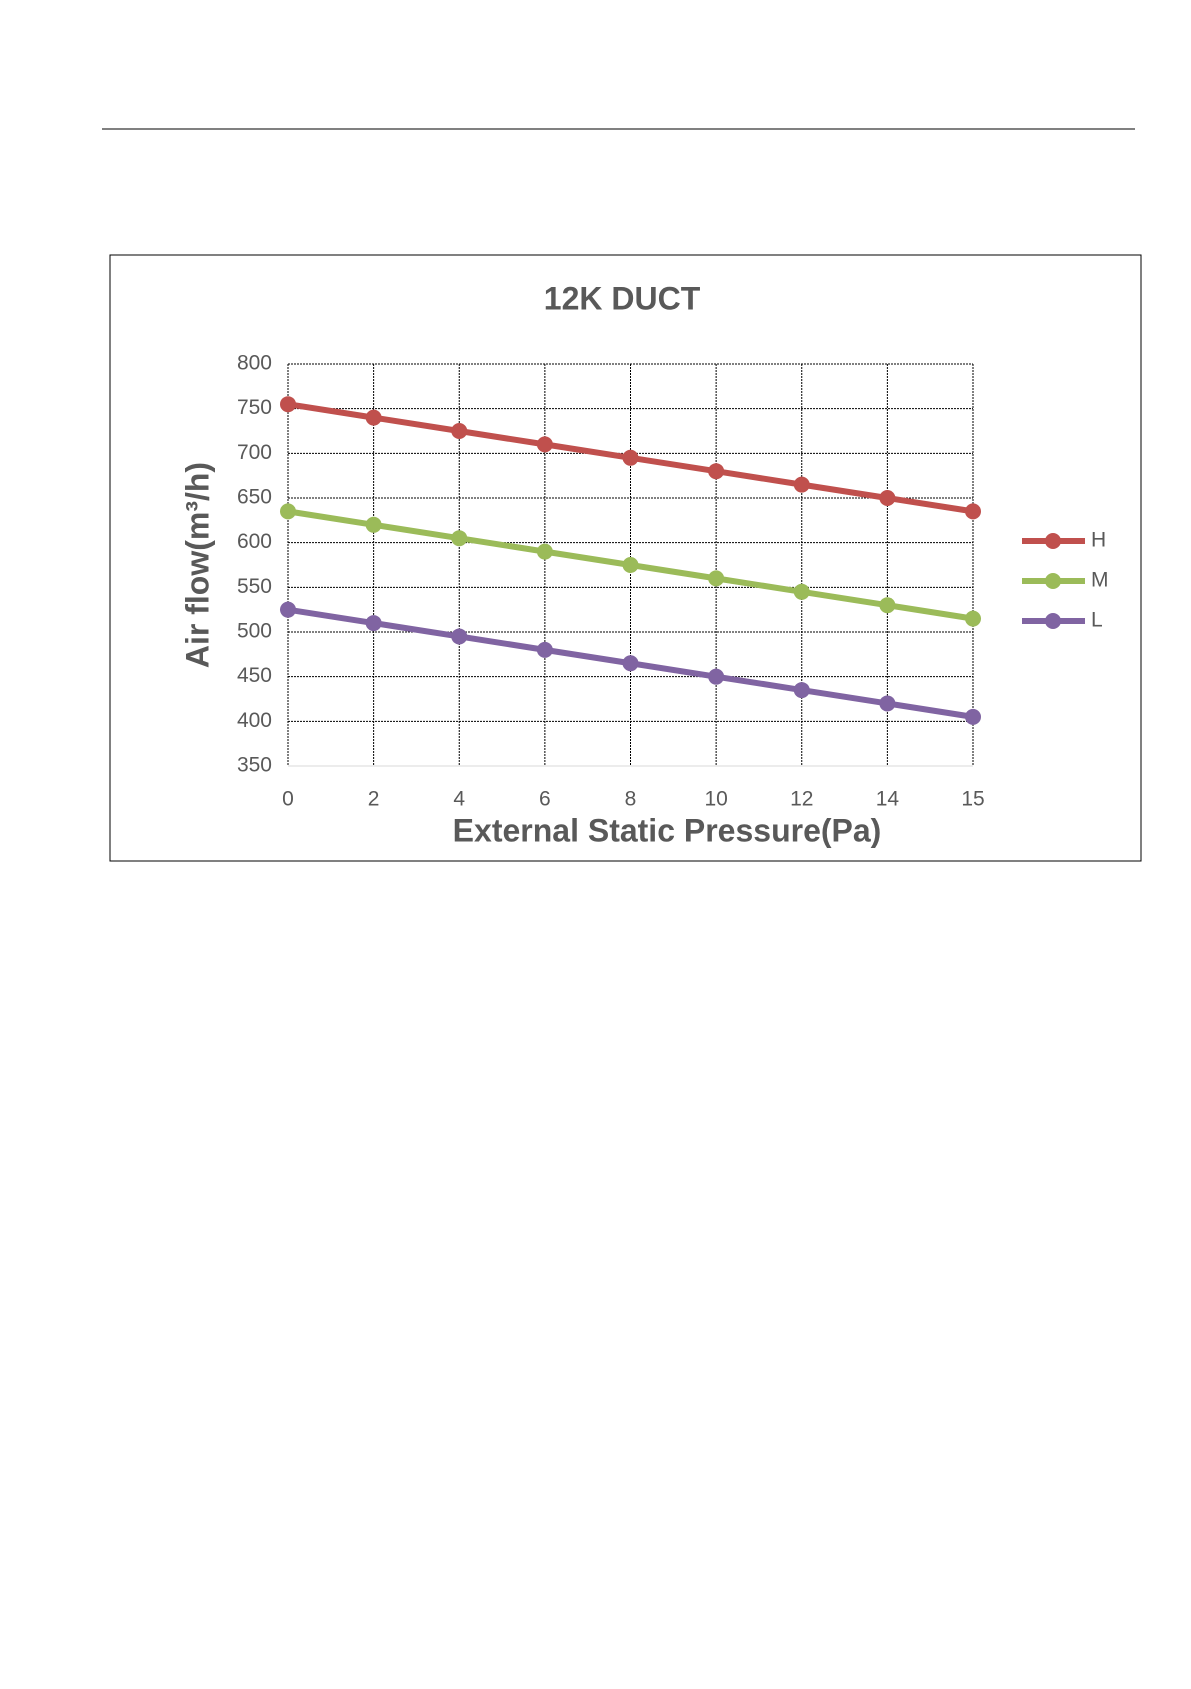  Describe the element at coordinates (374, 799) in the screenshot. I see `x-tick-label: 2` at that location.